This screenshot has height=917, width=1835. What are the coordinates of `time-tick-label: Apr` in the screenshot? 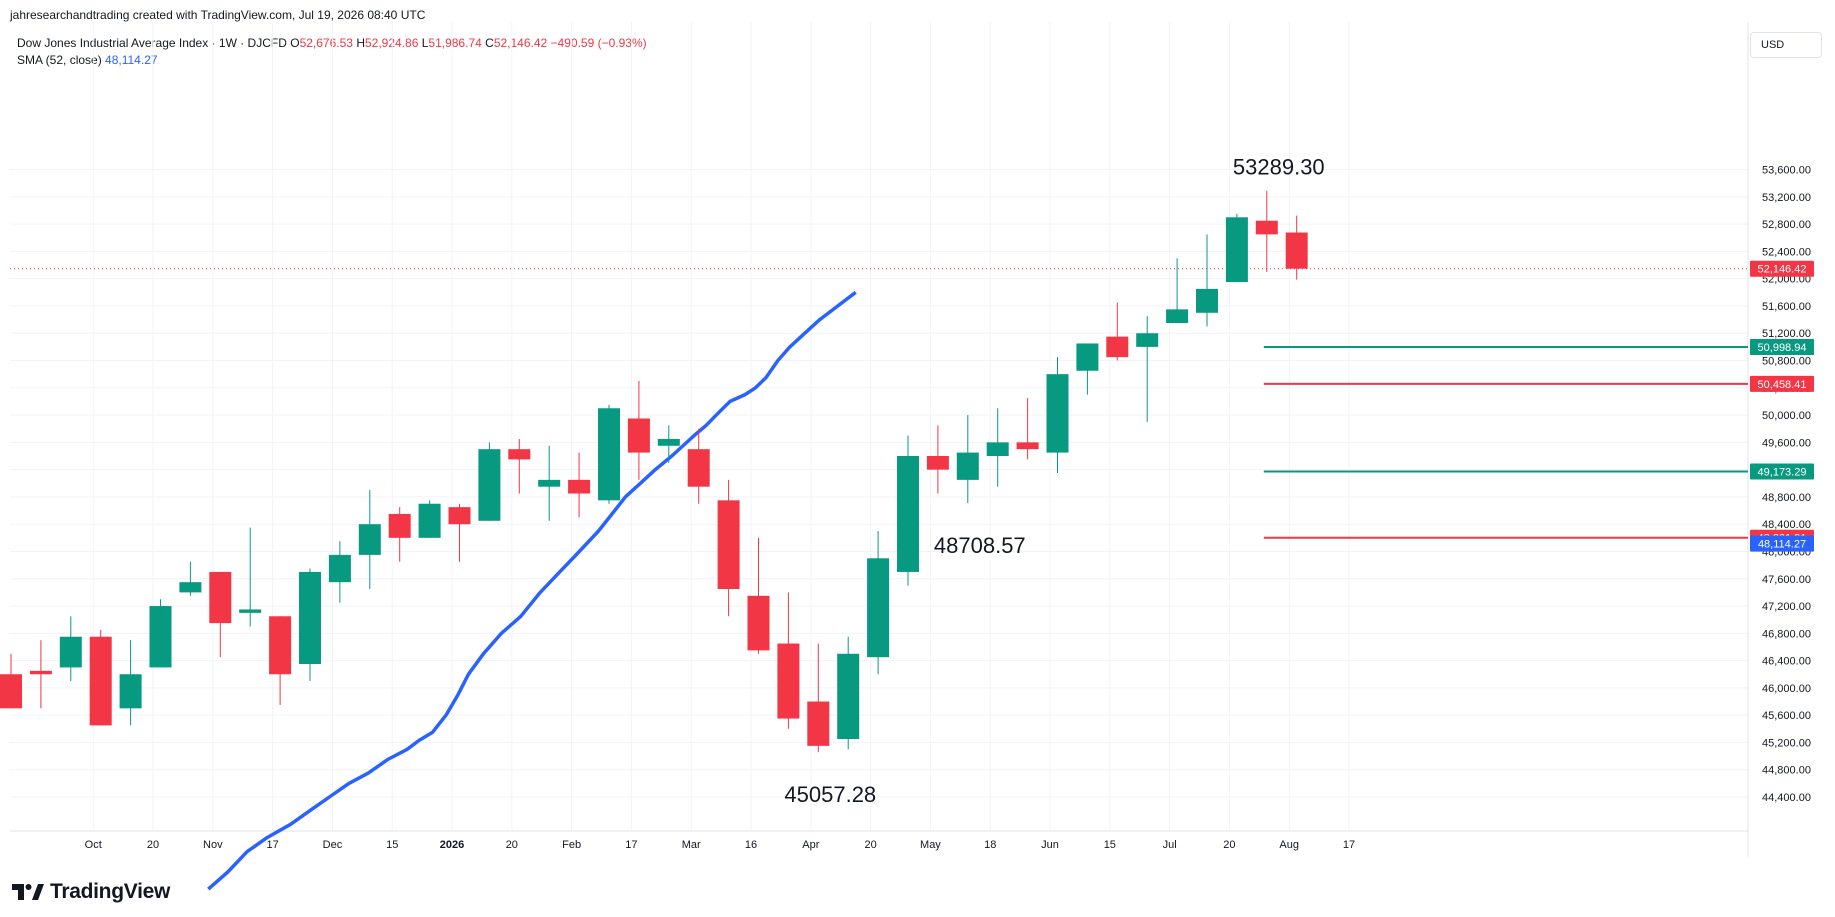 It's located at (810, 845).